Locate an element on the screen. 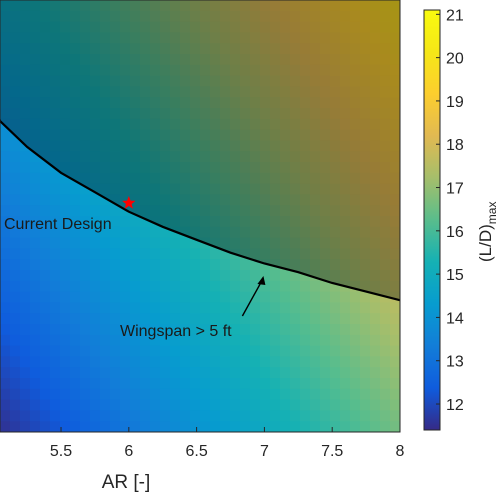 The image size is (500, 500). colorbar-tick-label: 14 is located at coordinates (455, 318).